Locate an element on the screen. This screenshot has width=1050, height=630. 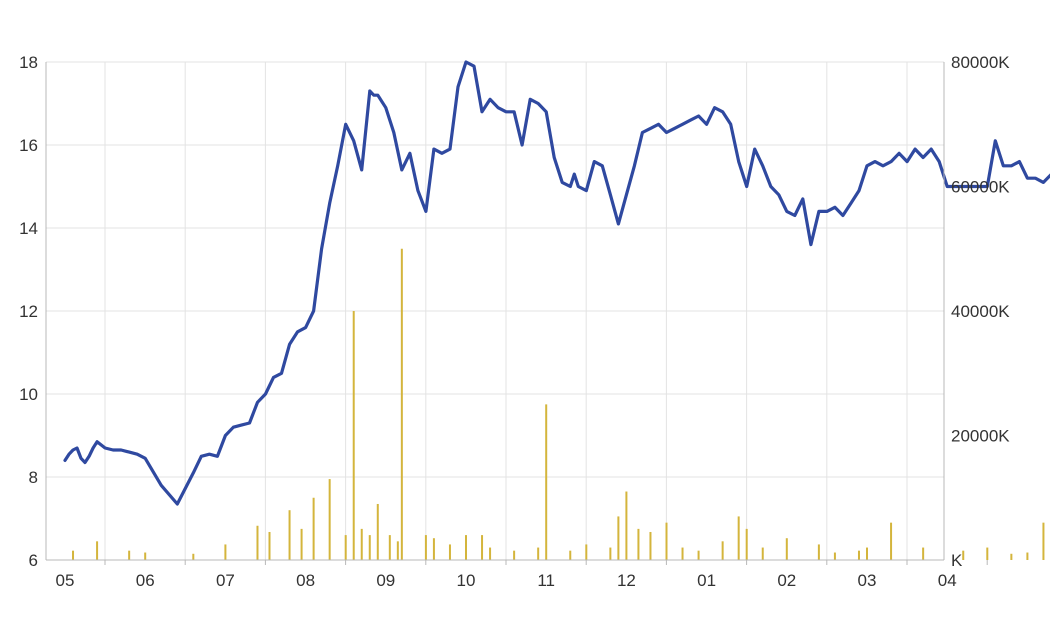
x-tick-label: 05 is located at coordinates (65, 580).